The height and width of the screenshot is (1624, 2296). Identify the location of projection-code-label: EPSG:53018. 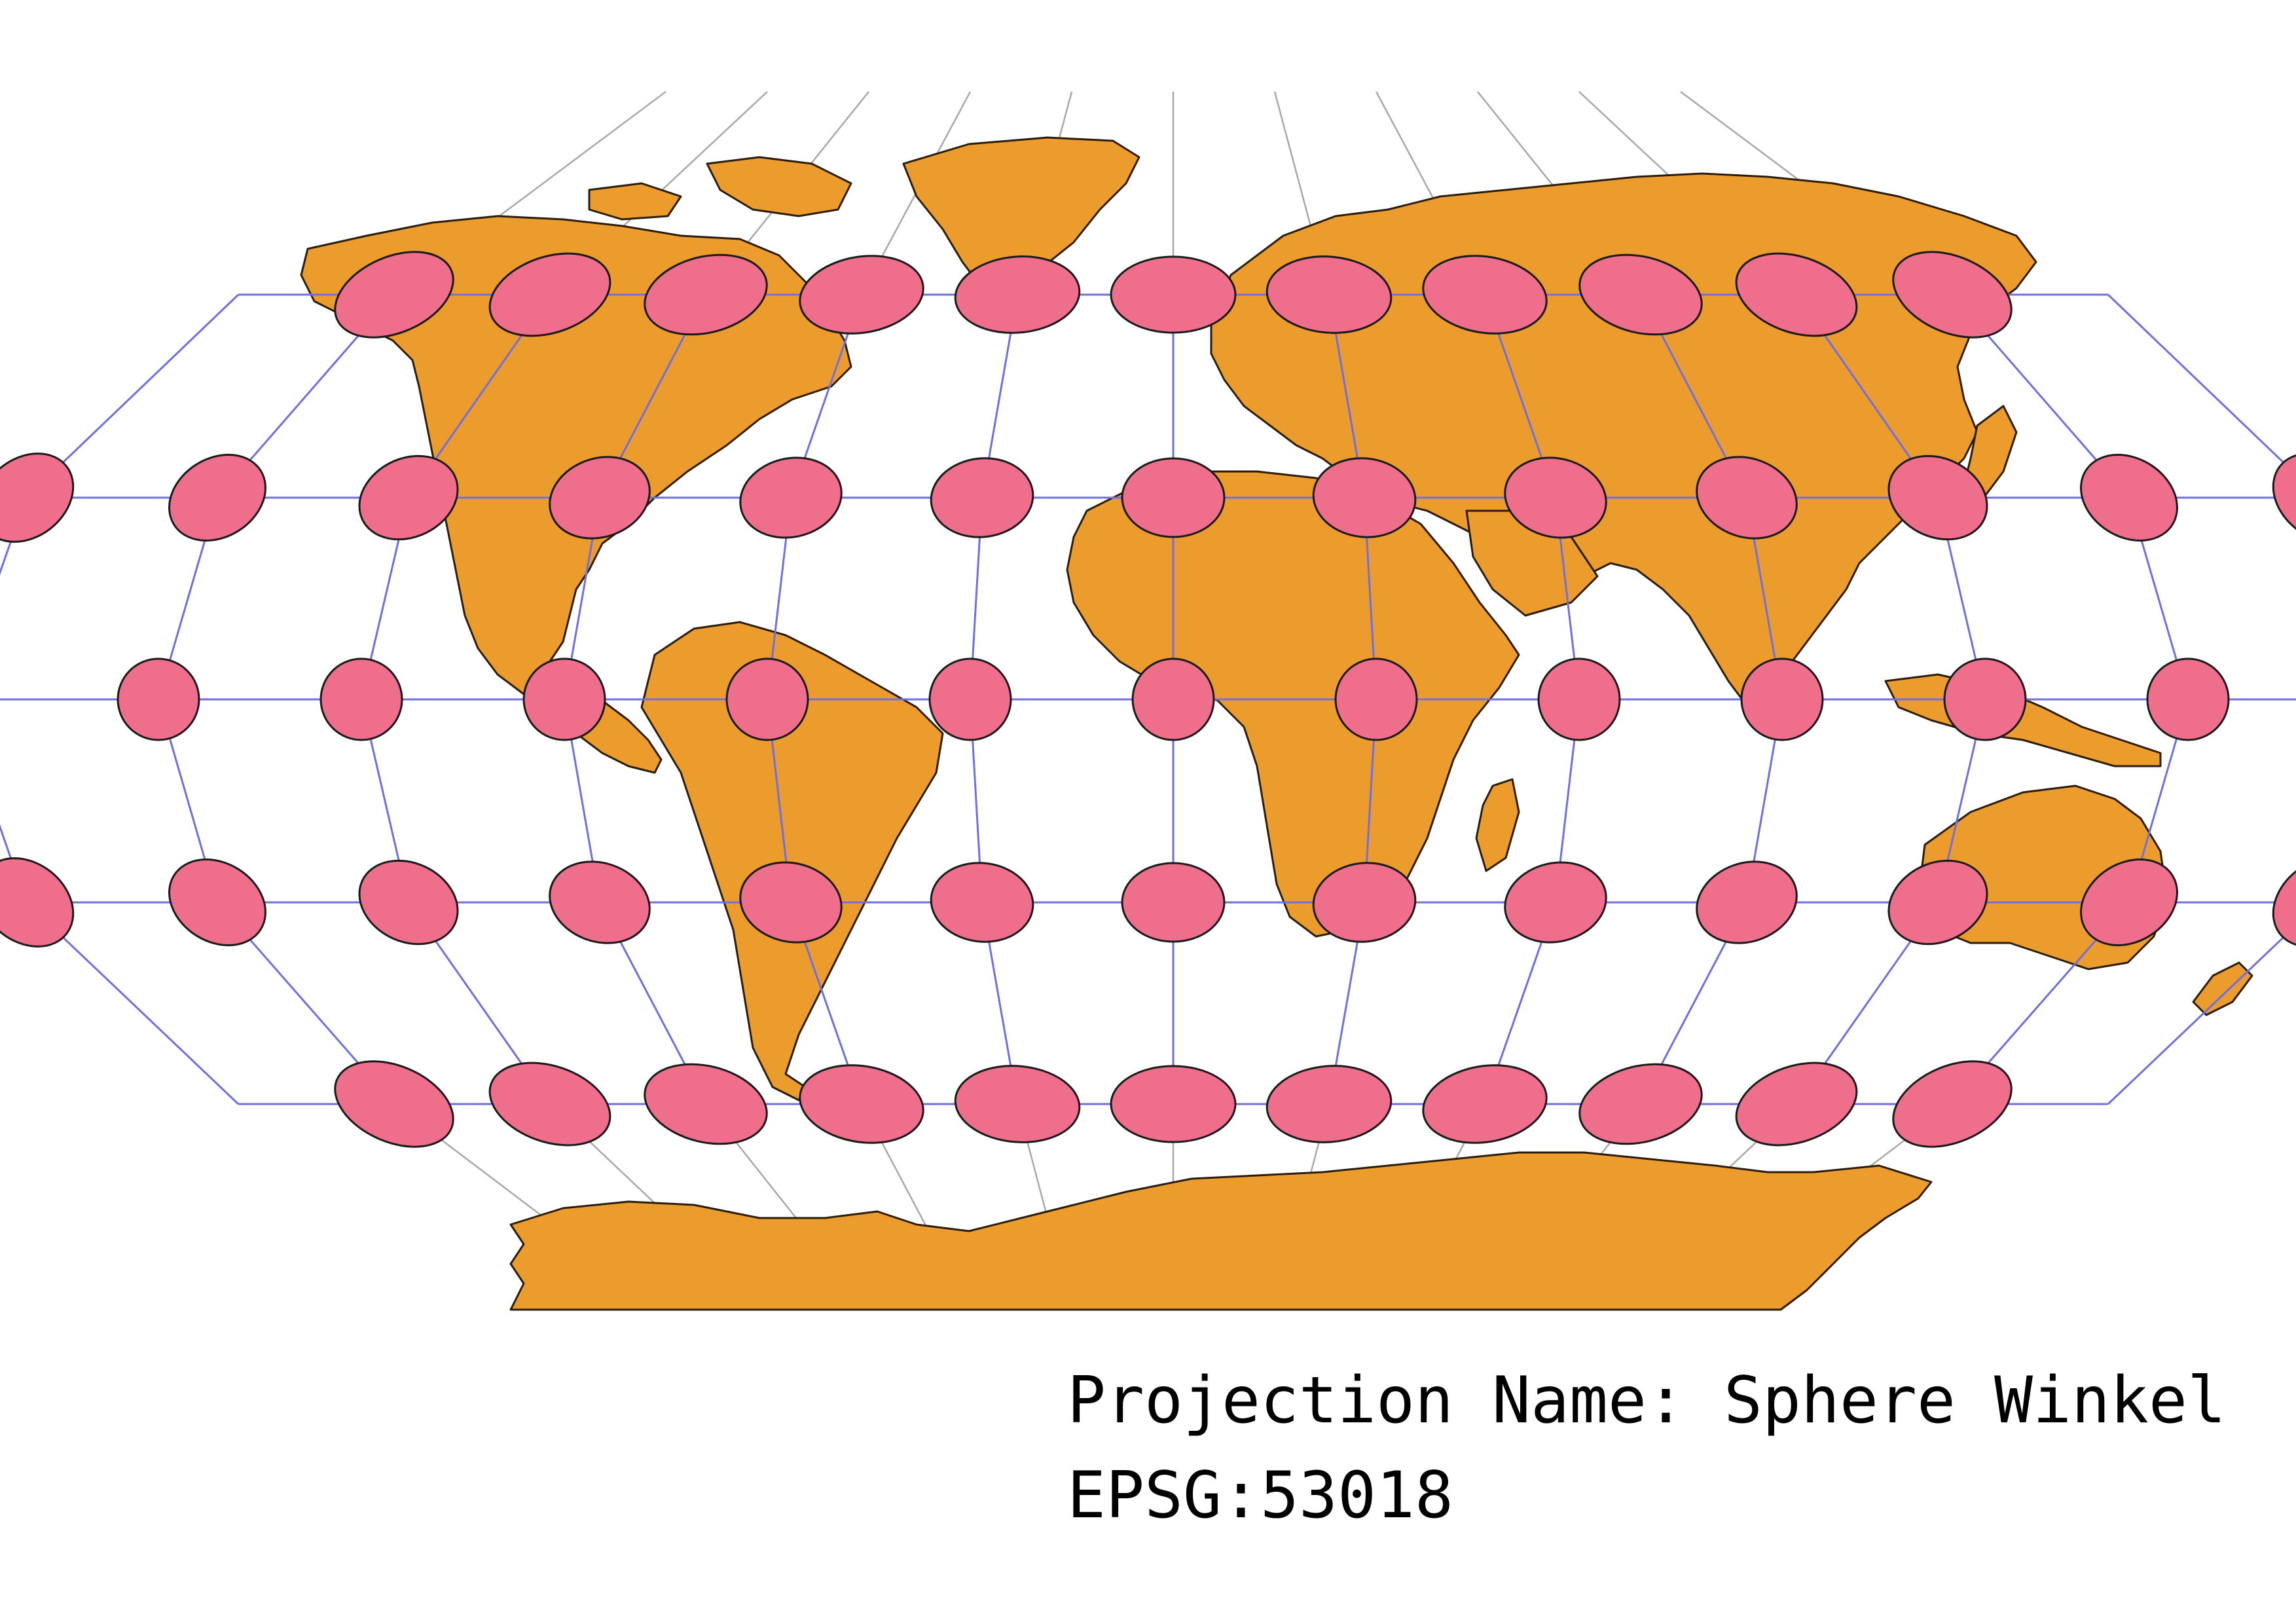
(1260, 1495).